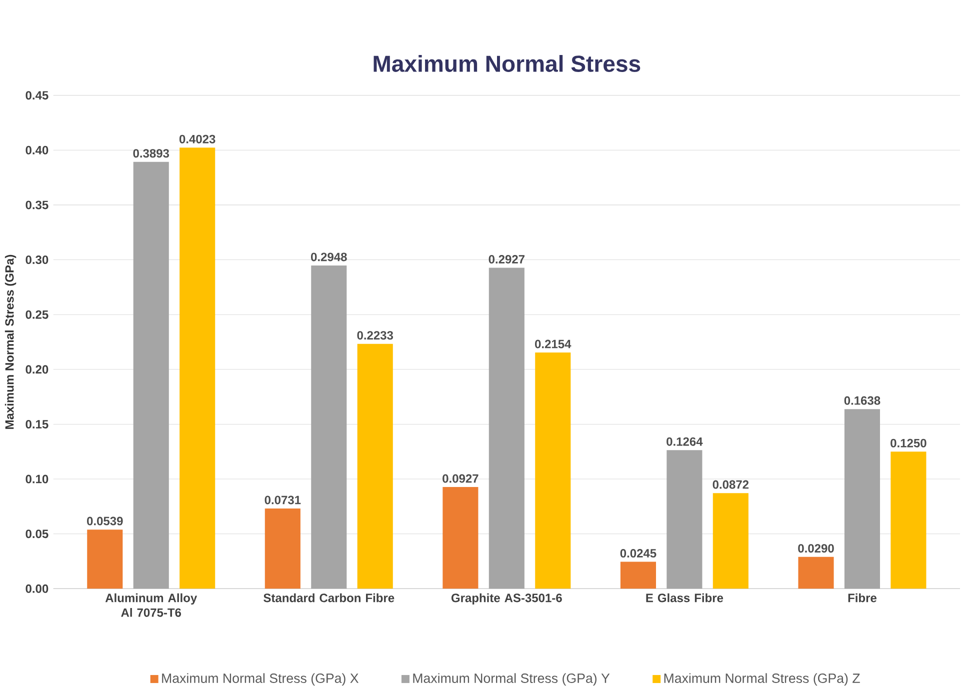 The width and height of the screenshot is (977, 690). What do you see at coordinates (685, 597) in the screenshot?
I see `x-tick-label: E Glass Fibre` at bounding box center [685, 597].